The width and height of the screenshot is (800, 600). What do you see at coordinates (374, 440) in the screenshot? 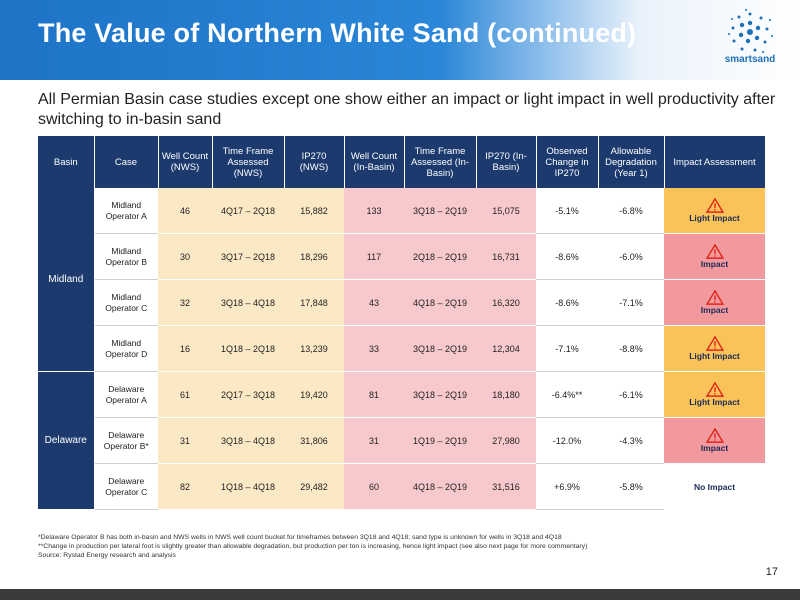
I see `well-count-inbasin-cell: 31` at bounding box center [374, 440].